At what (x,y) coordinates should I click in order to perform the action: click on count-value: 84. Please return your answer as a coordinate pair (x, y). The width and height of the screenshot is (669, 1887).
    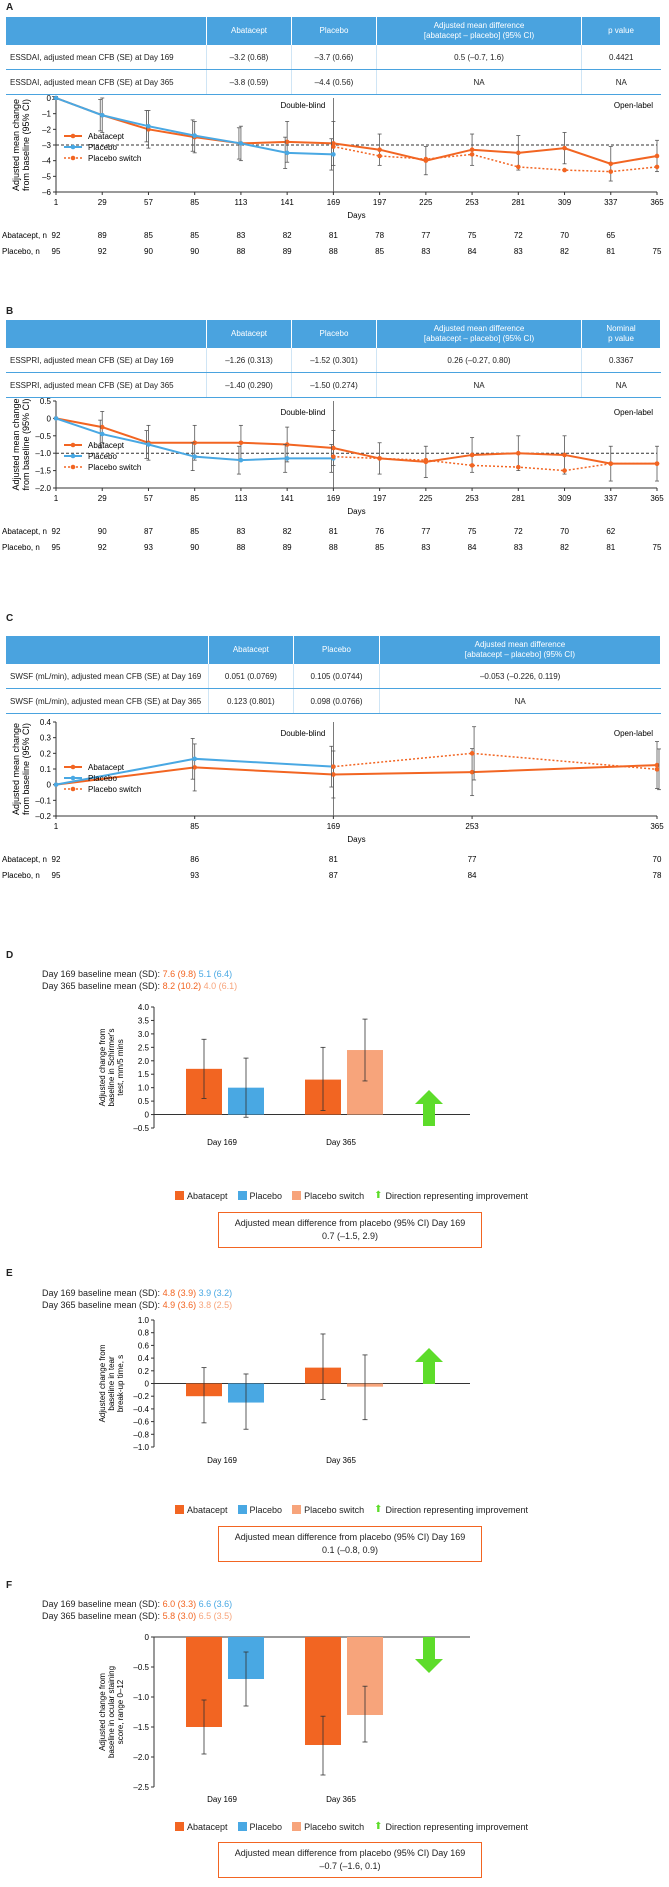
    Looking at the image, I should click on (472, 251).